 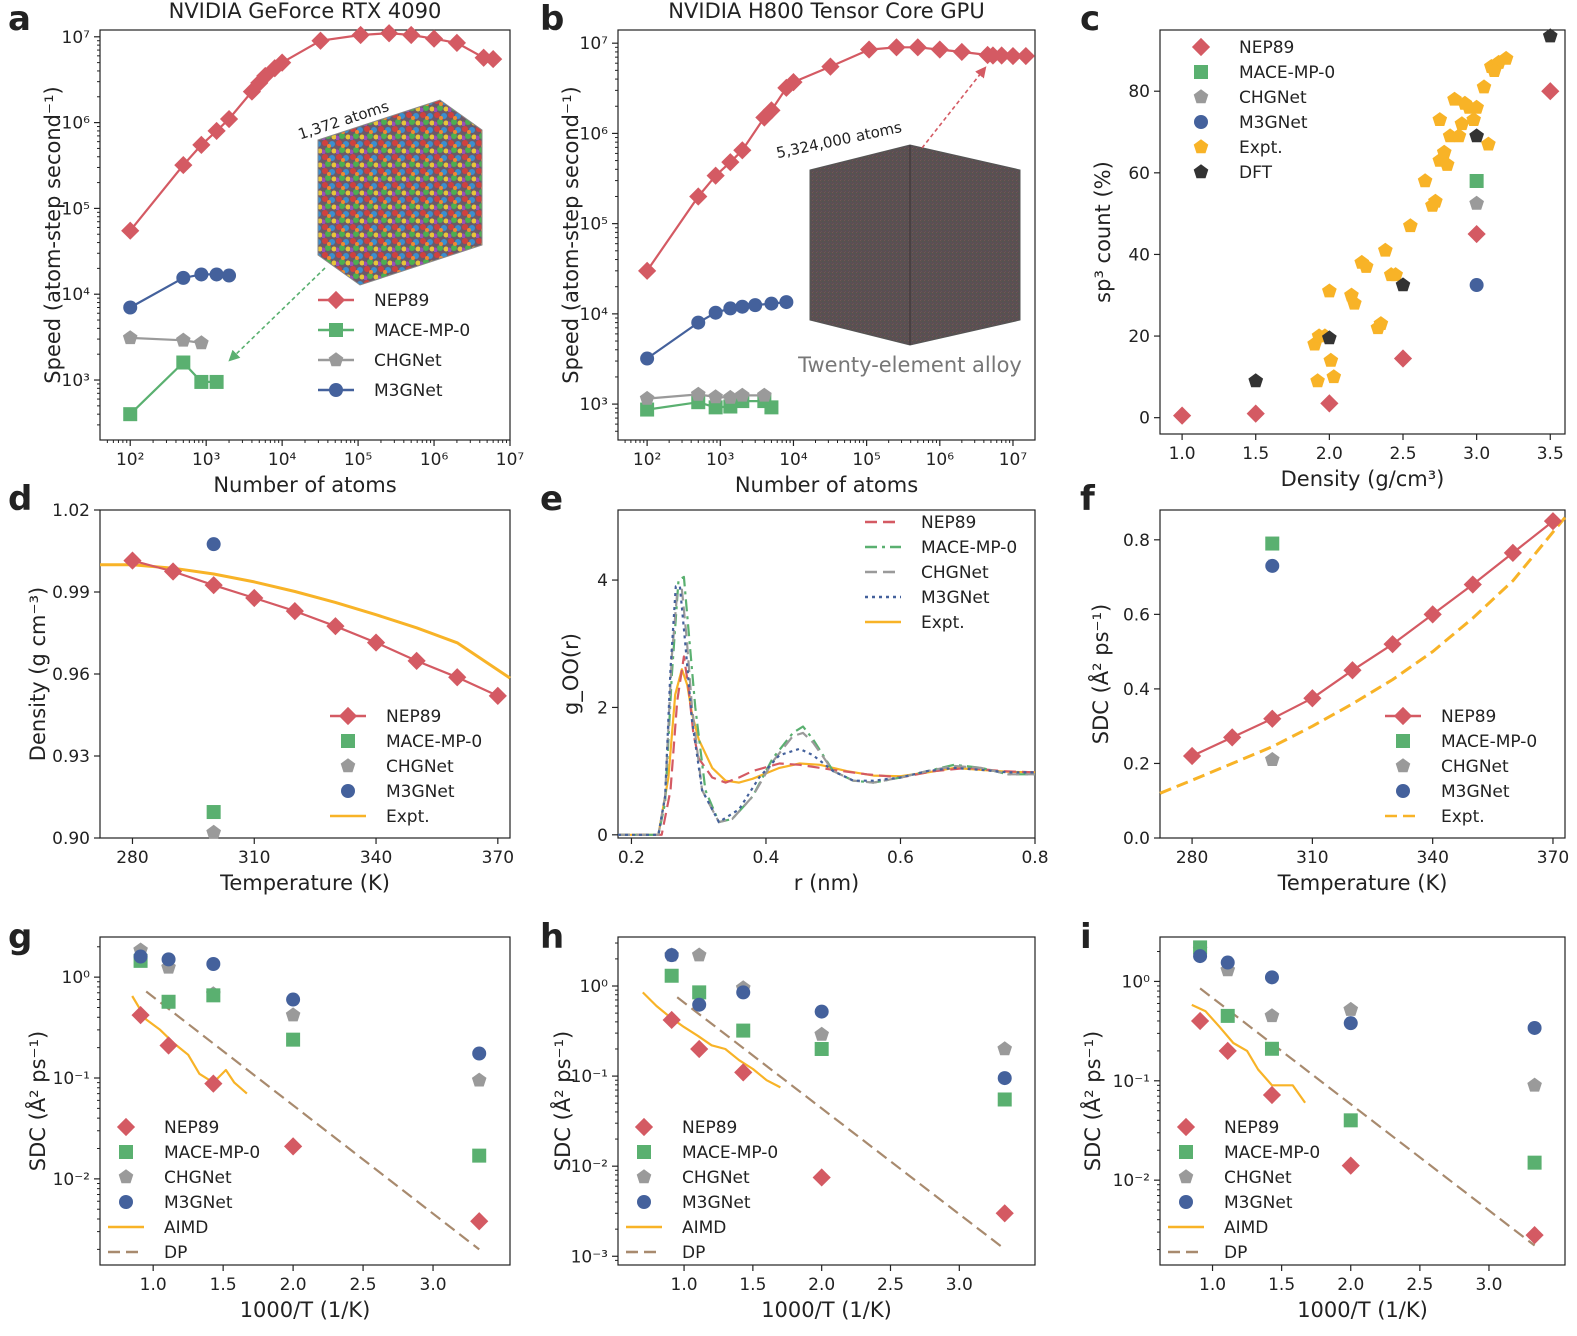 What do you see at coordinates (1463, 817) in the screenshot?
I see `legend-label: Expt.` at bounding box center [1463, 817].